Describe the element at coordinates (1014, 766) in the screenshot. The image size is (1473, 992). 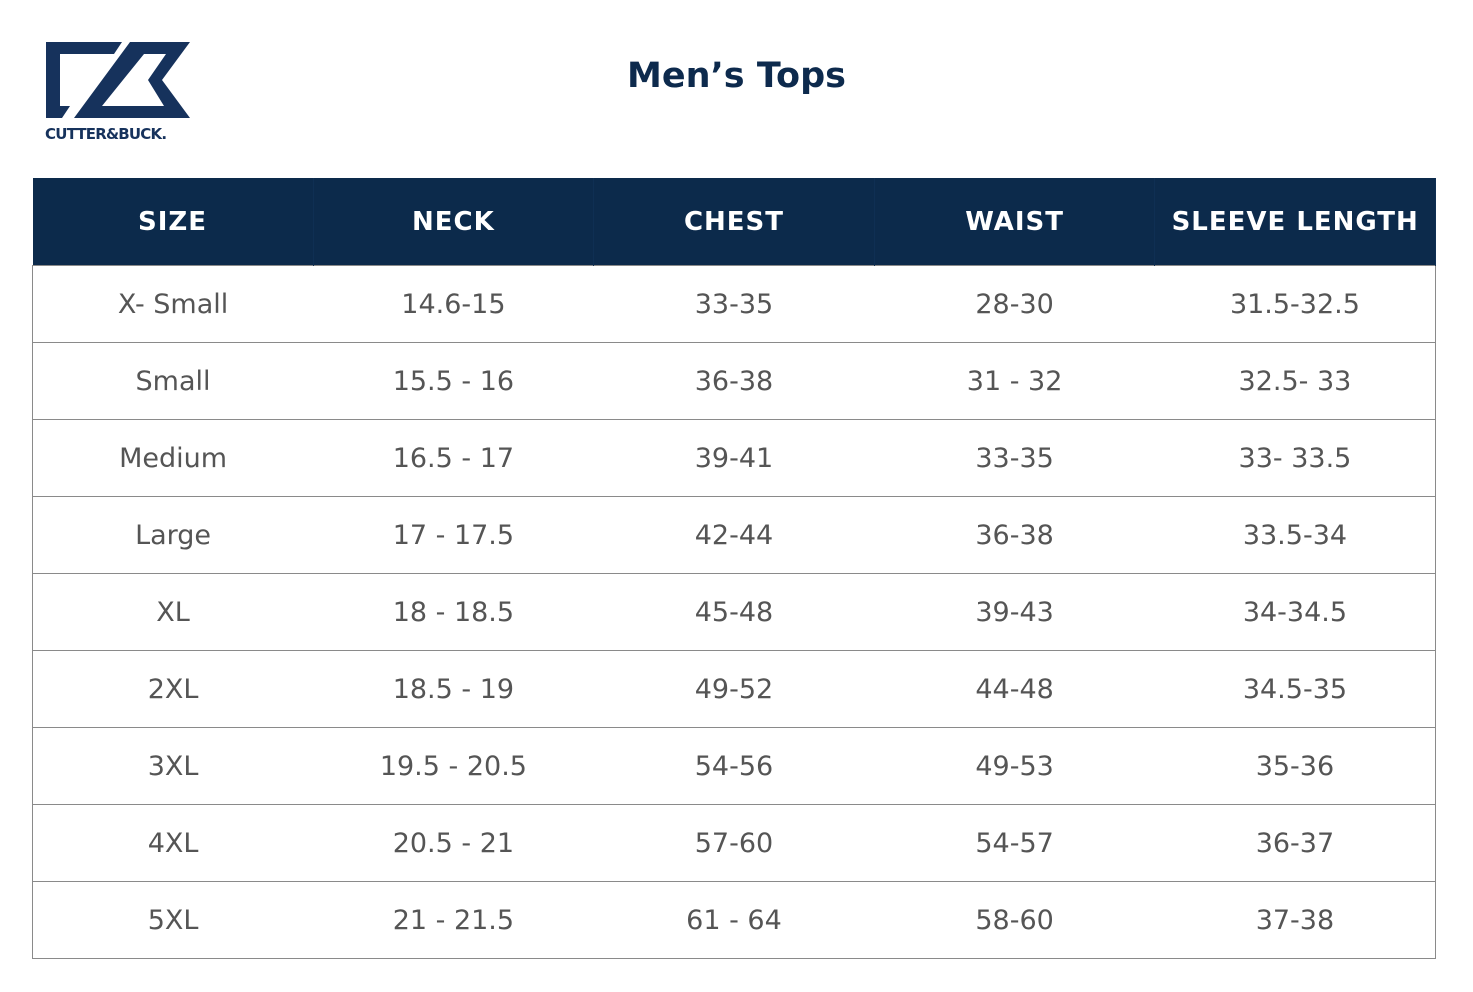
I see `table-cell: 49-53` at that location.